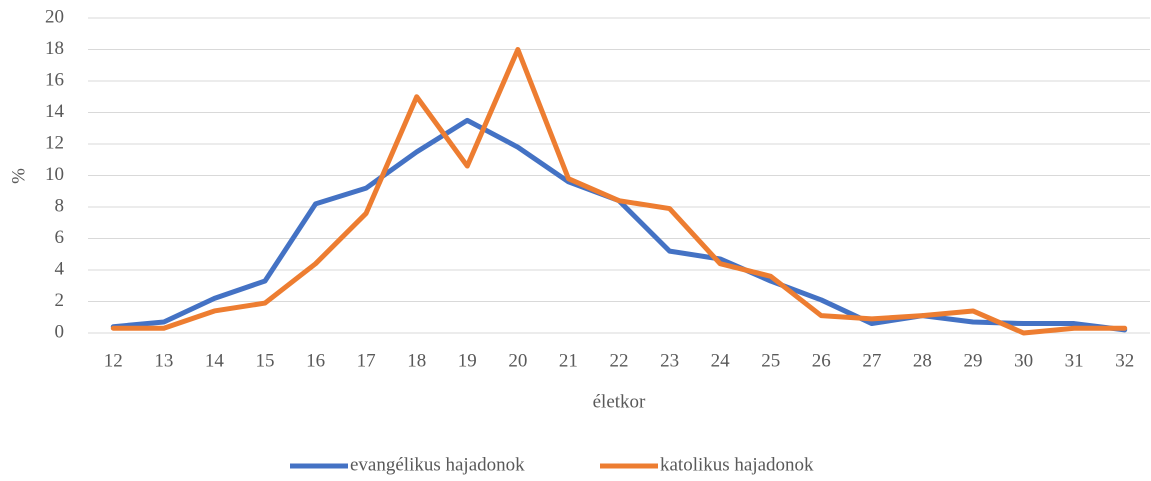  I want to click on y-axis-label: %, so click(18, 176).